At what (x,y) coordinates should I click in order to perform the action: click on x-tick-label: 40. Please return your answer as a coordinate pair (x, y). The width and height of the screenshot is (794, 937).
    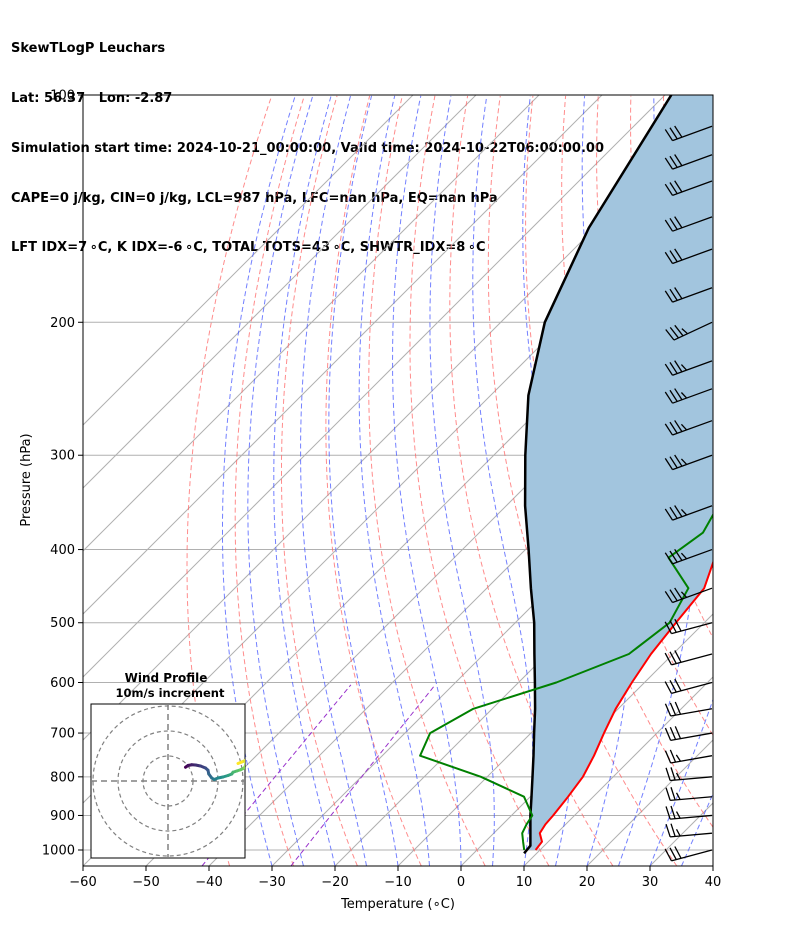
    Looking at the image, I should click on (713, 882).